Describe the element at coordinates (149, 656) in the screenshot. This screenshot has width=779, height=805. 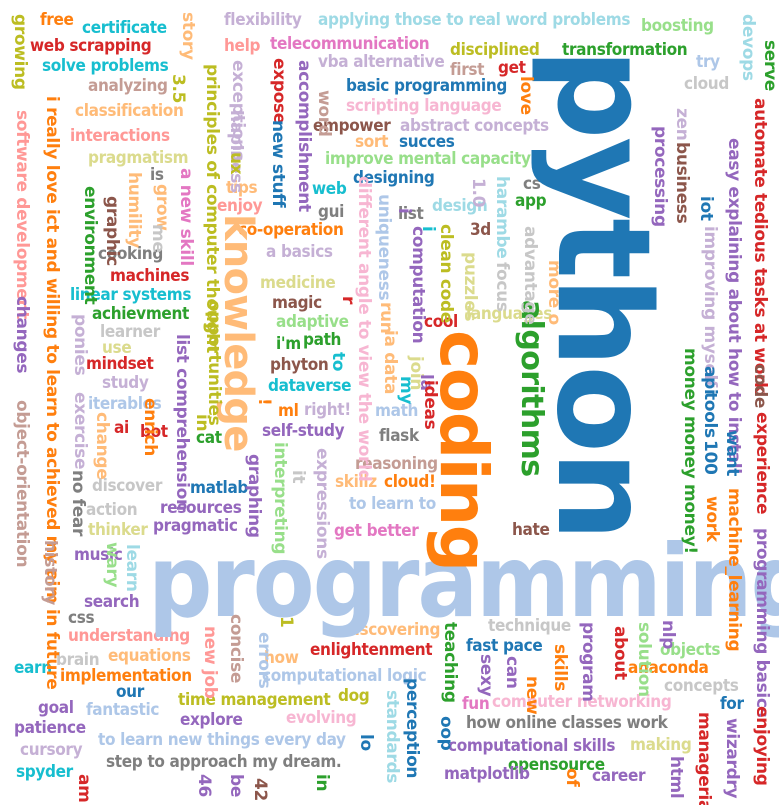
I see `word-equations: equations` at that location.